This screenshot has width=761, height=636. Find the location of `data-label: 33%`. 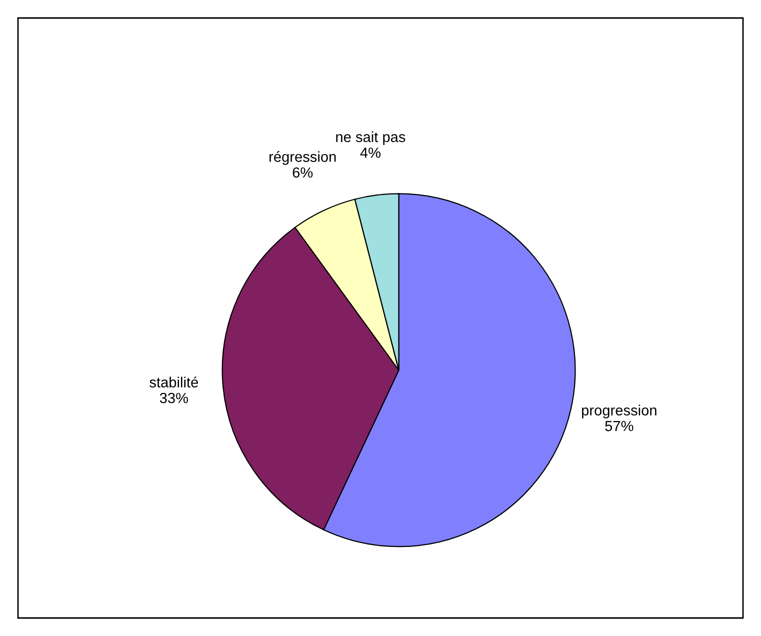

data-label: 33% is located at coordinates (174, 398).